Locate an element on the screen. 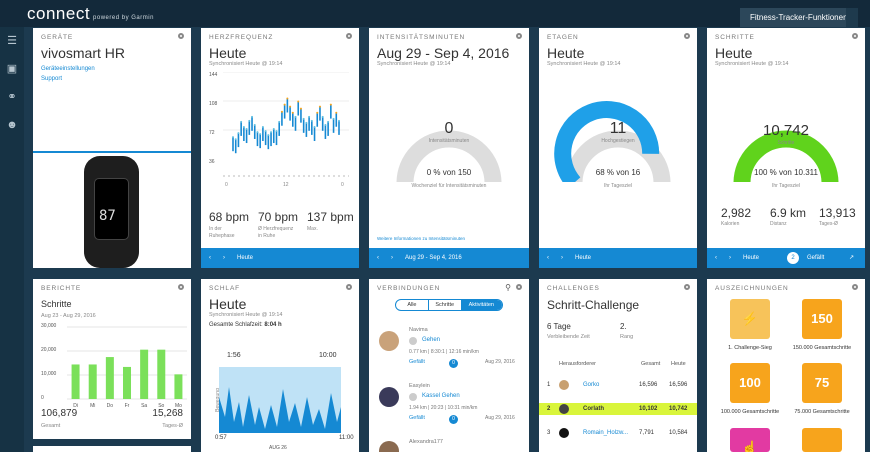  activity-stats: 1.94 km | 20:23 | 10:31 min/km is located at coordinates (443, 408).